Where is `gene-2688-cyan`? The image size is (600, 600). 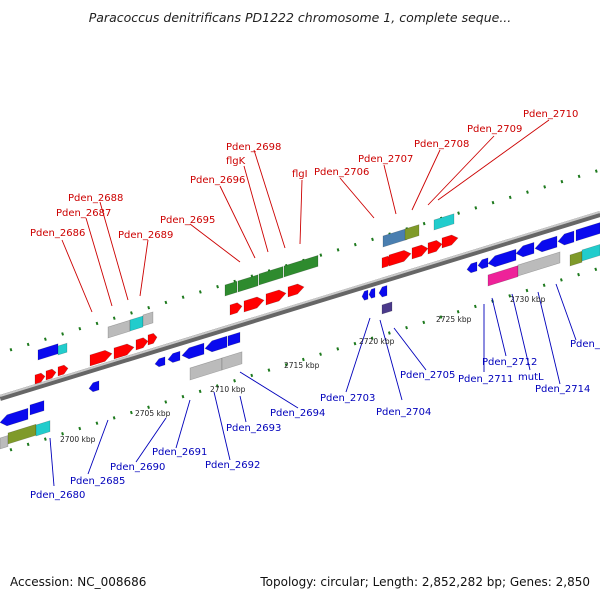 gene-2688-cyan is located at coordinates (136, 323).